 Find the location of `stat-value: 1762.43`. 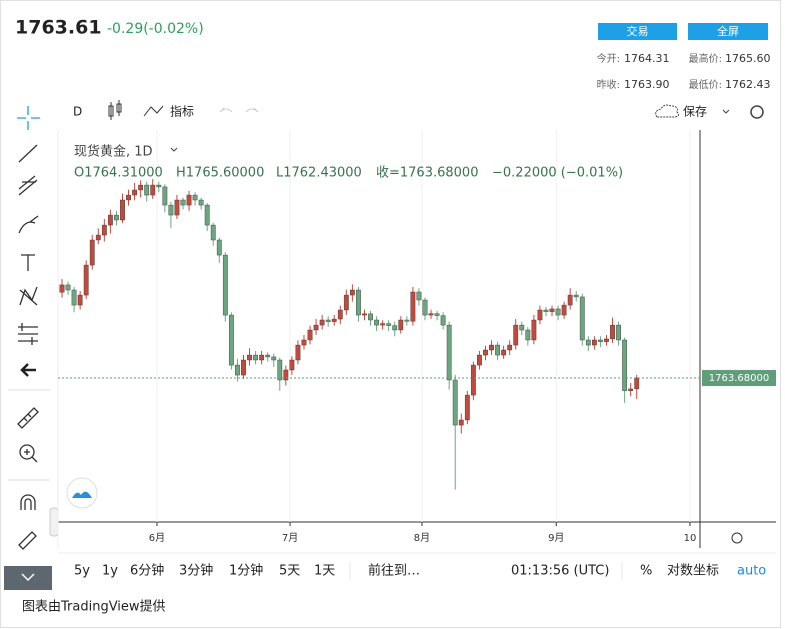

stat-value: 1762.43 is located at coordinates (748, 84).